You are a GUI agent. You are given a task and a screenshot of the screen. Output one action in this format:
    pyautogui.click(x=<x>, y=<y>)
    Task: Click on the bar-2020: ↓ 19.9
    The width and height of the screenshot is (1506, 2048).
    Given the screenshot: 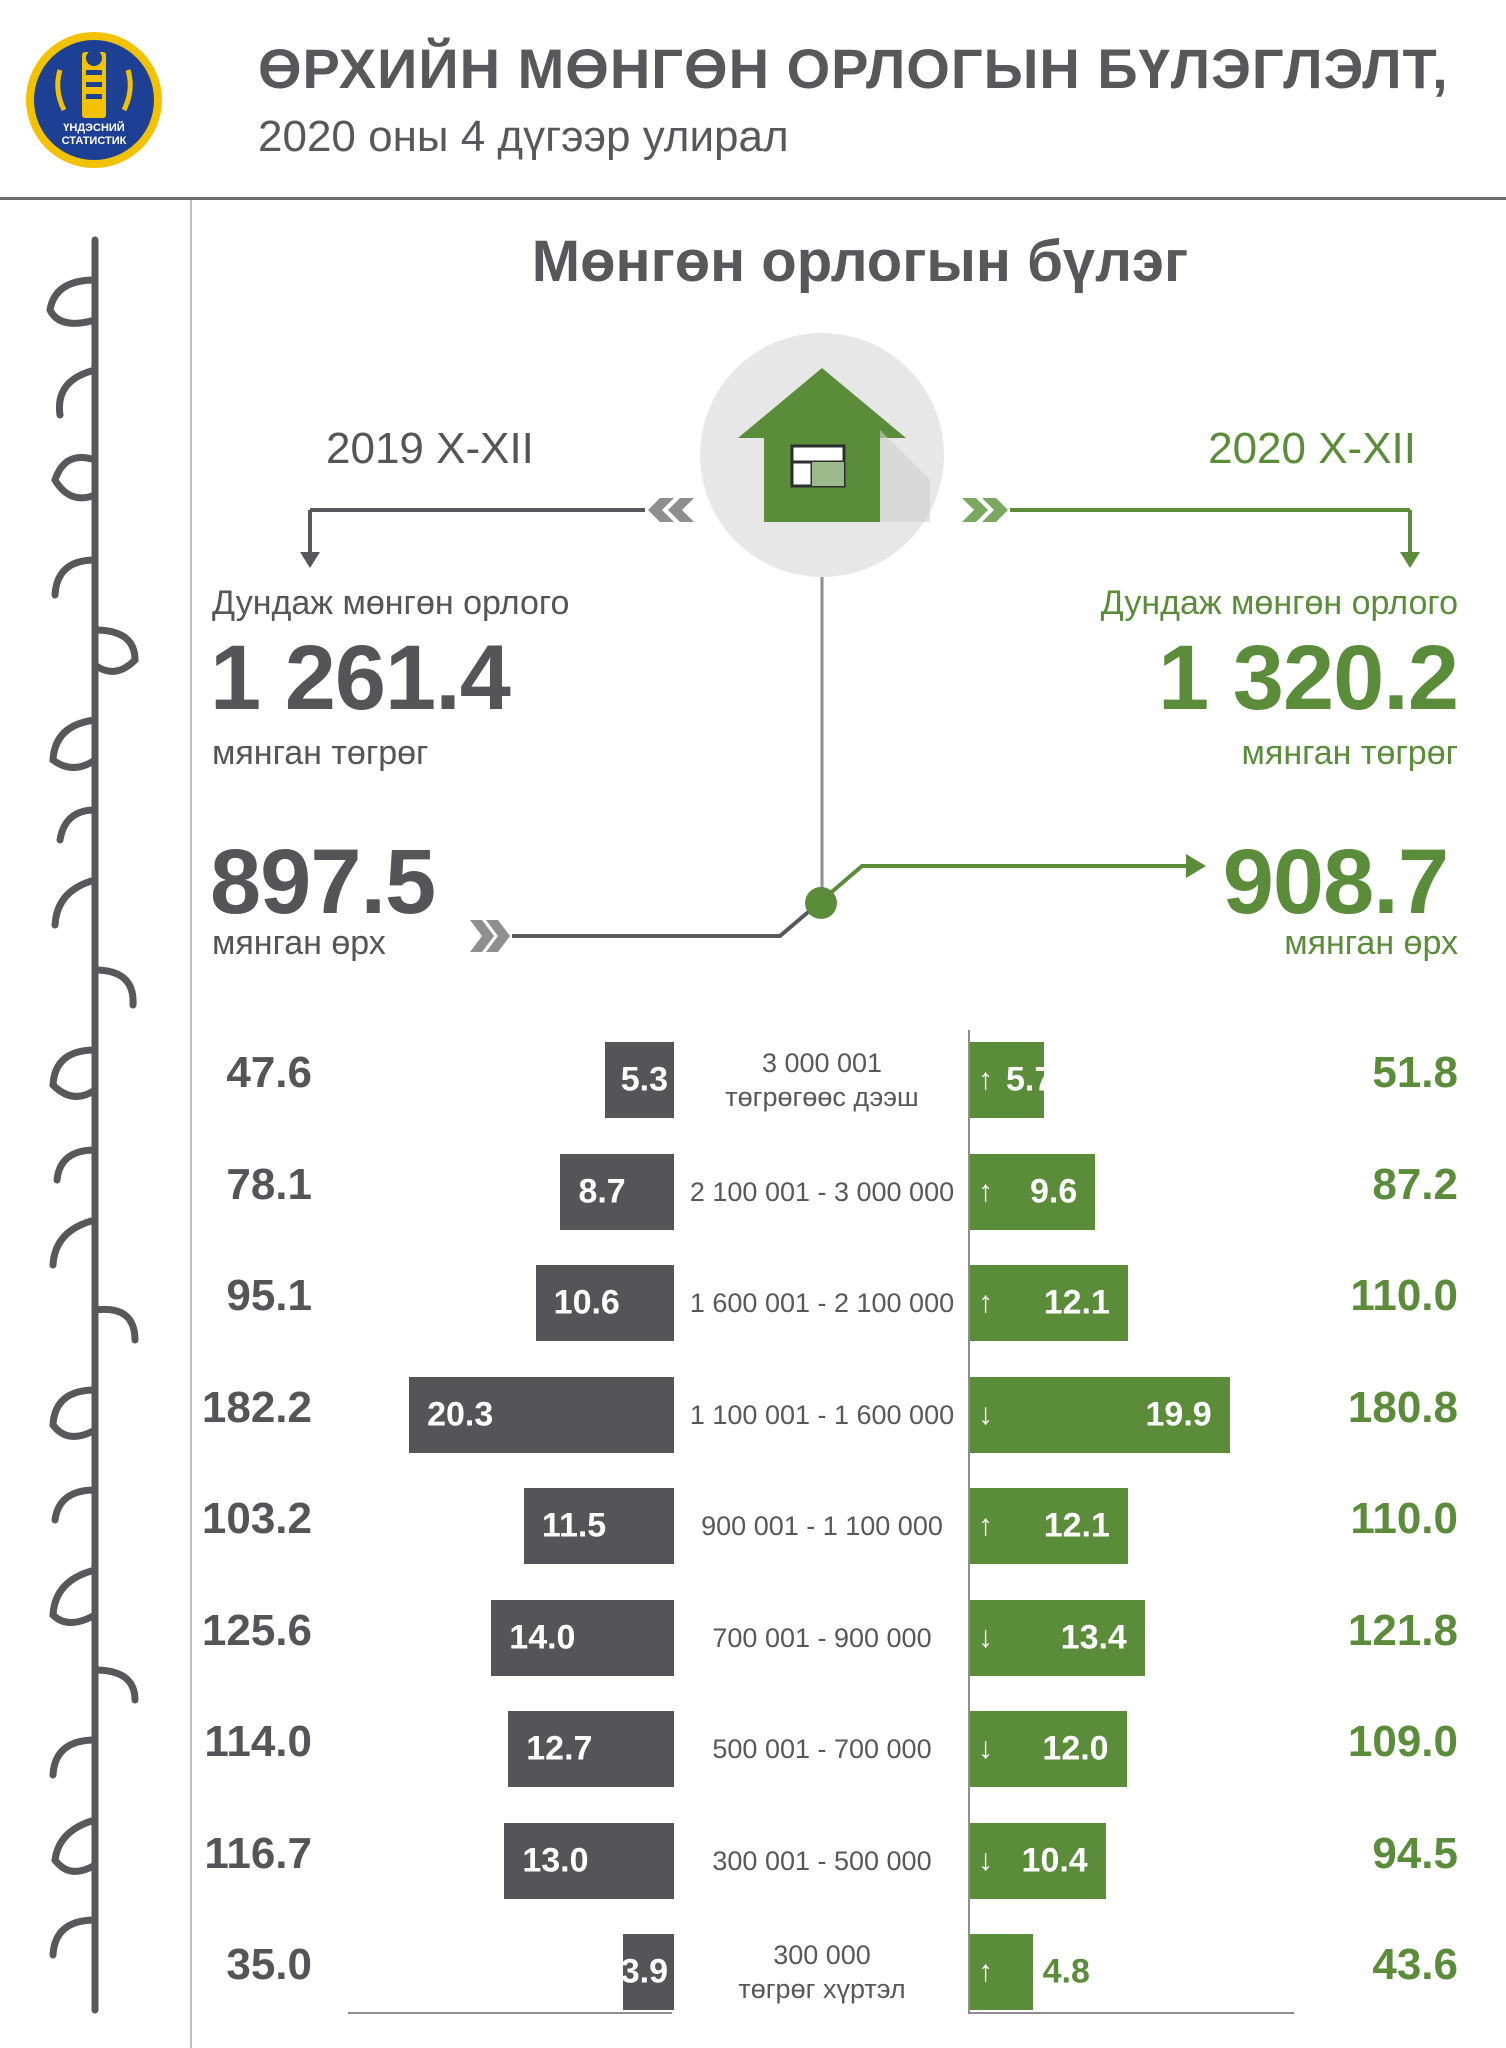 What is the action you would take?
    pyautogui.click(x=1100, y=1415)
    